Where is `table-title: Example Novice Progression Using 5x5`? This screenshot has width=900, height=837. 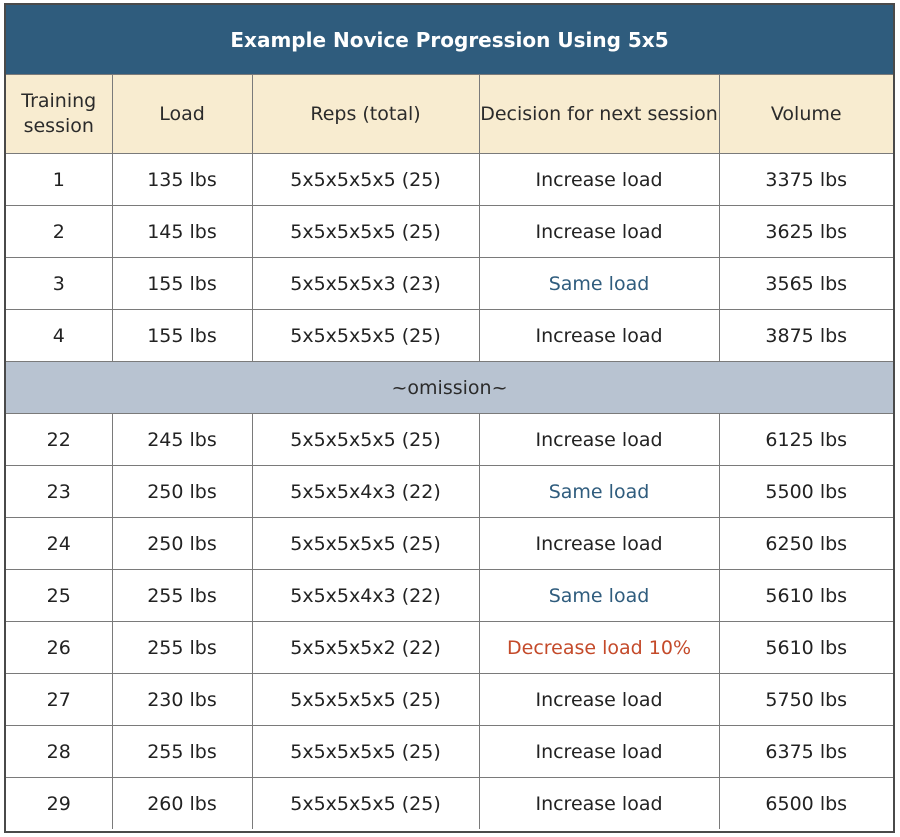
table-title: Example Novice Progression Using 5x5 is located at coordinates (449, 39).